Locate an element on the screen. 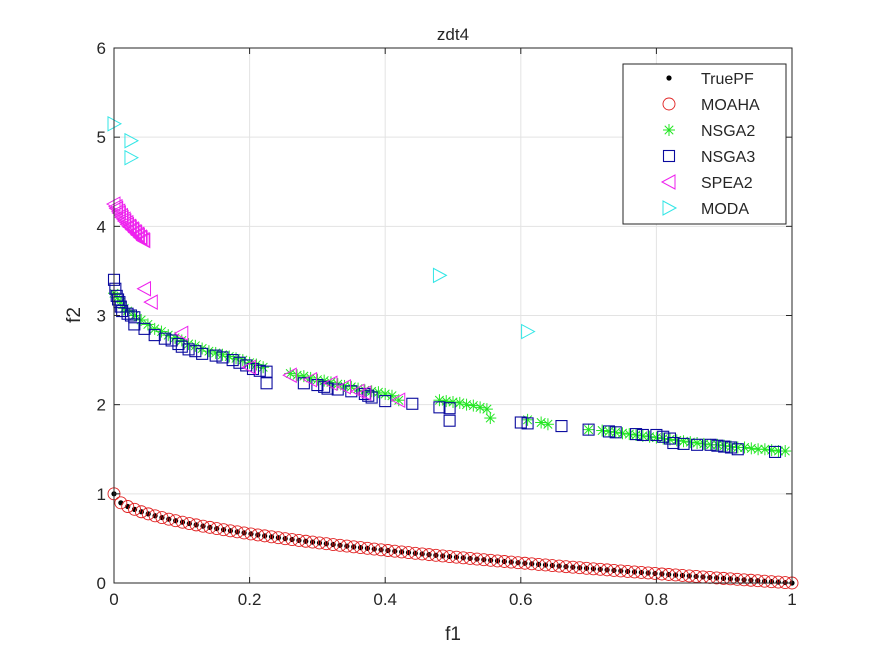 The image size is (875, 656). legend-box is located at coordinates (704, 144).